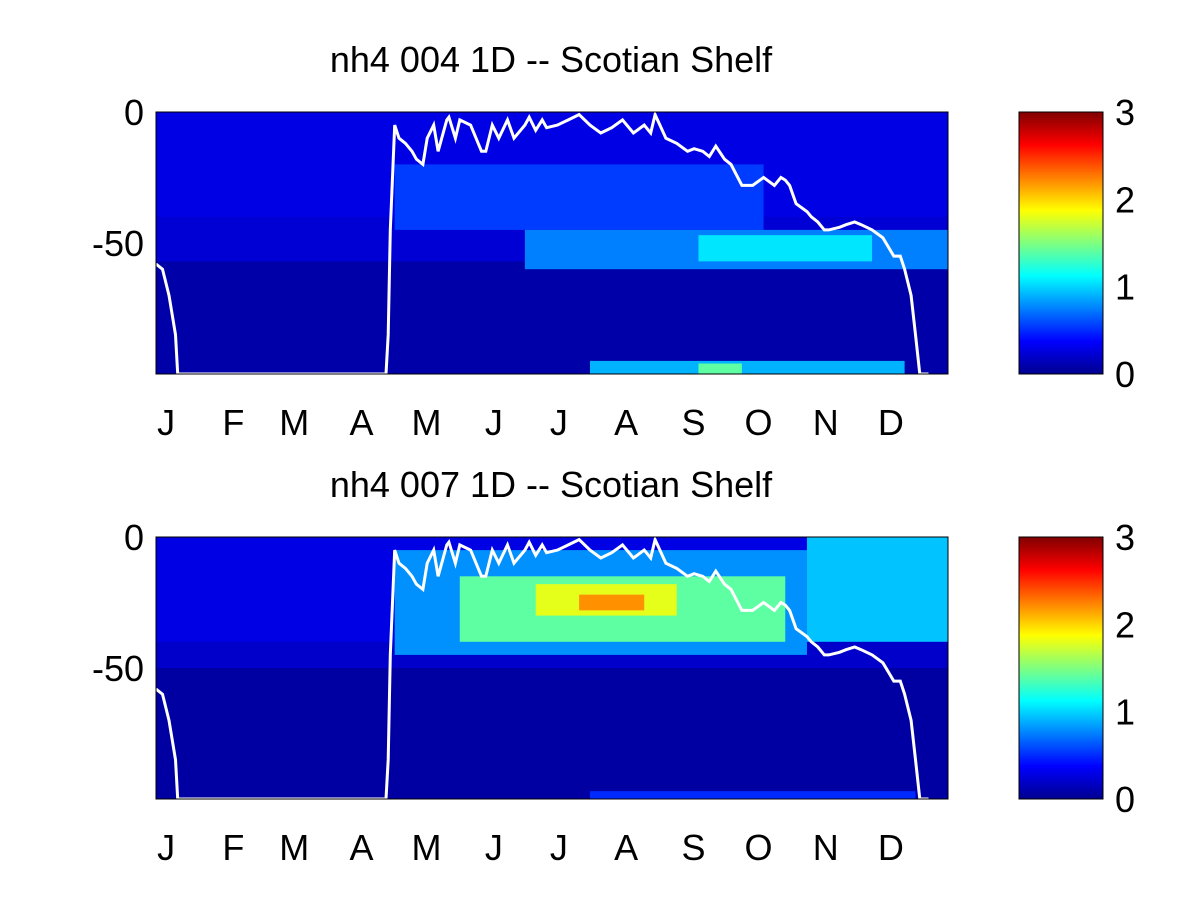  Describe the element at coordinates (551, 59) in the screenshot. I see `chart-title: nh4 004 1D -- Scotian Shelf` at that location.